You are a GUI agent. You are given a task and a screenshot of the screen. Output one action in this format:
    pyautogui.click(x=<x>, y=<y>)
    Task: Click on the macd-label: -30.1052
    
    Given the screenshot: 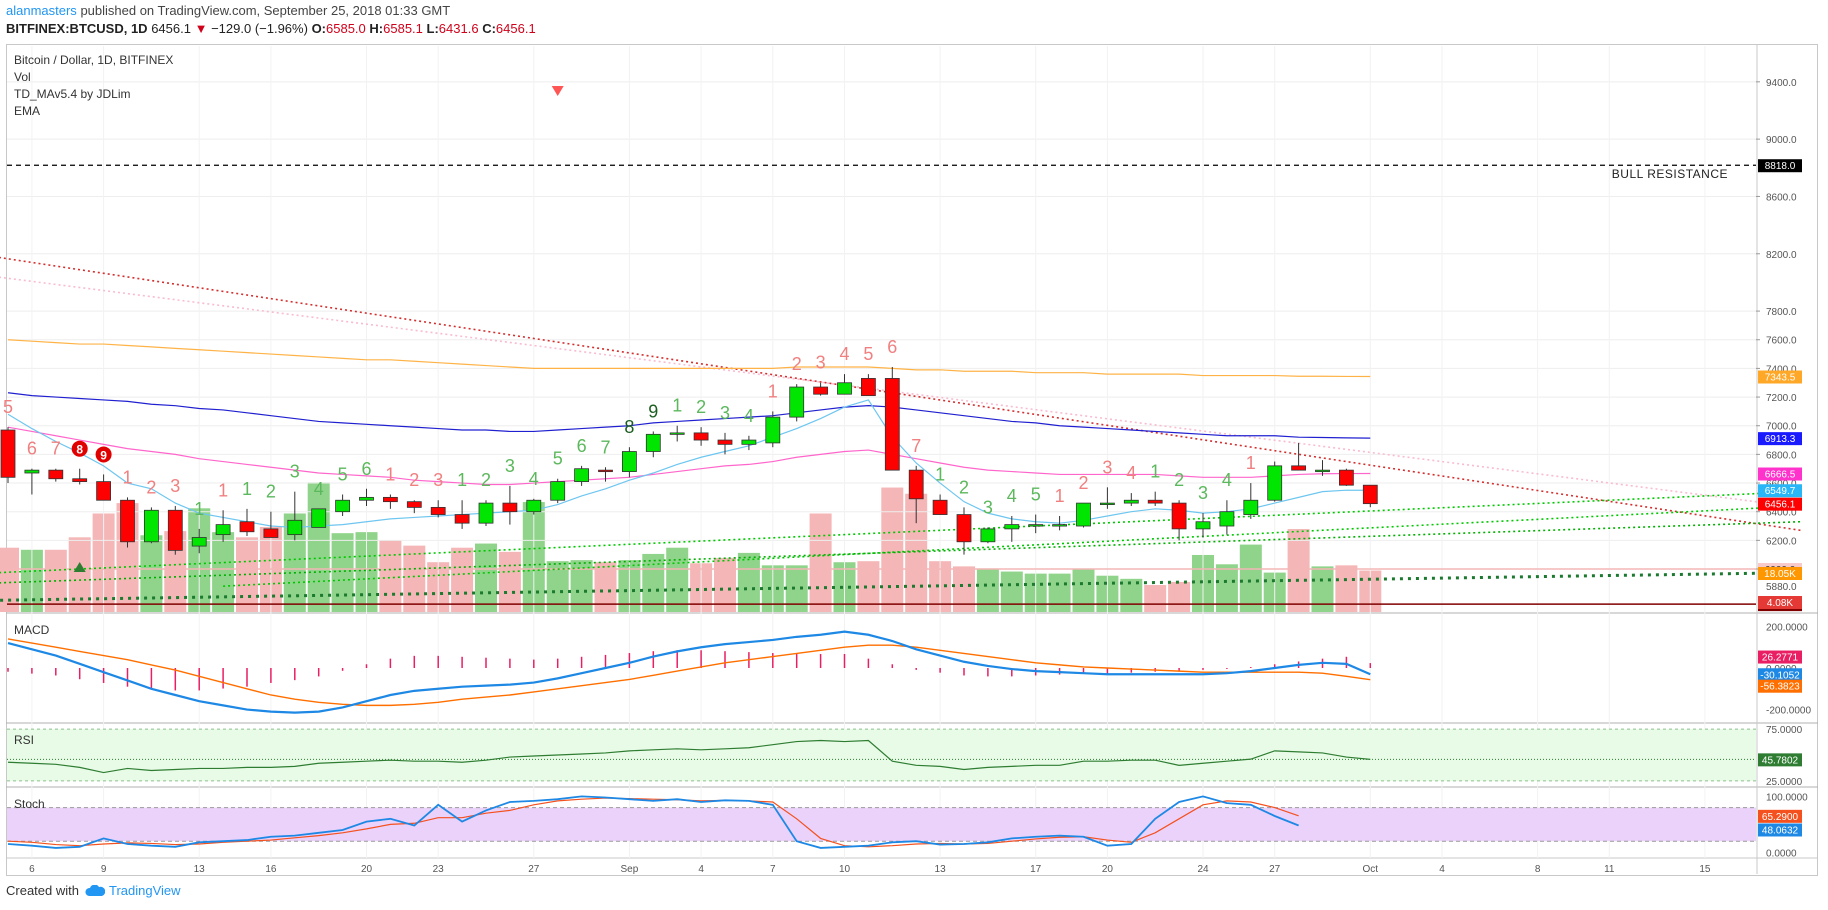 What is the action you would take?
    pyautogui.click(x=1780, y=675)
    